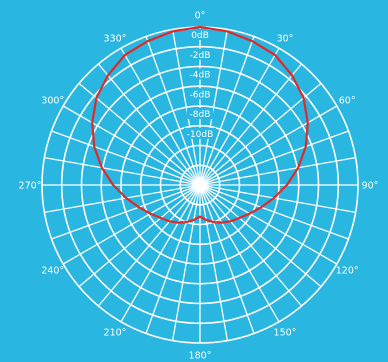  I want to click on angle-tick-label: 270°, so click(30, 186).